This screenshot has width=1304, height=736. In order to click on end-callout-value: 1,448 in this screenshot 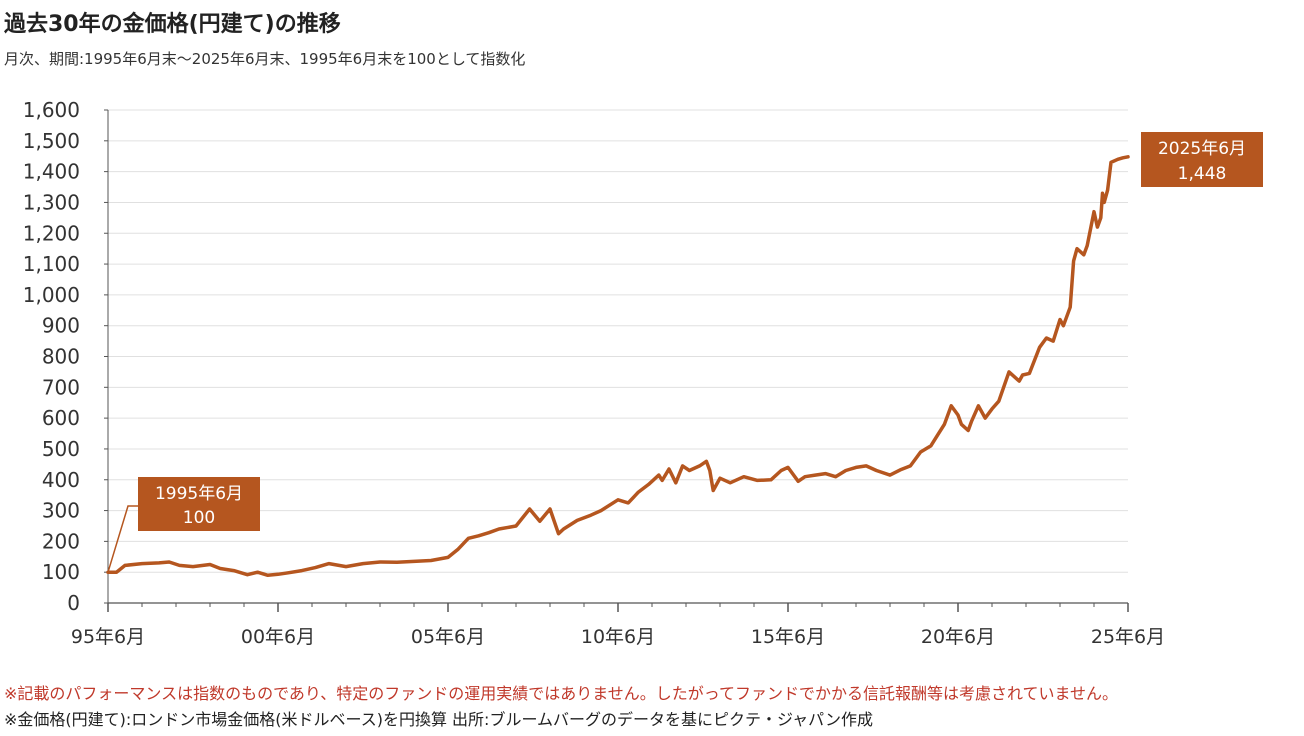, I will do `click(1202, 174)`.